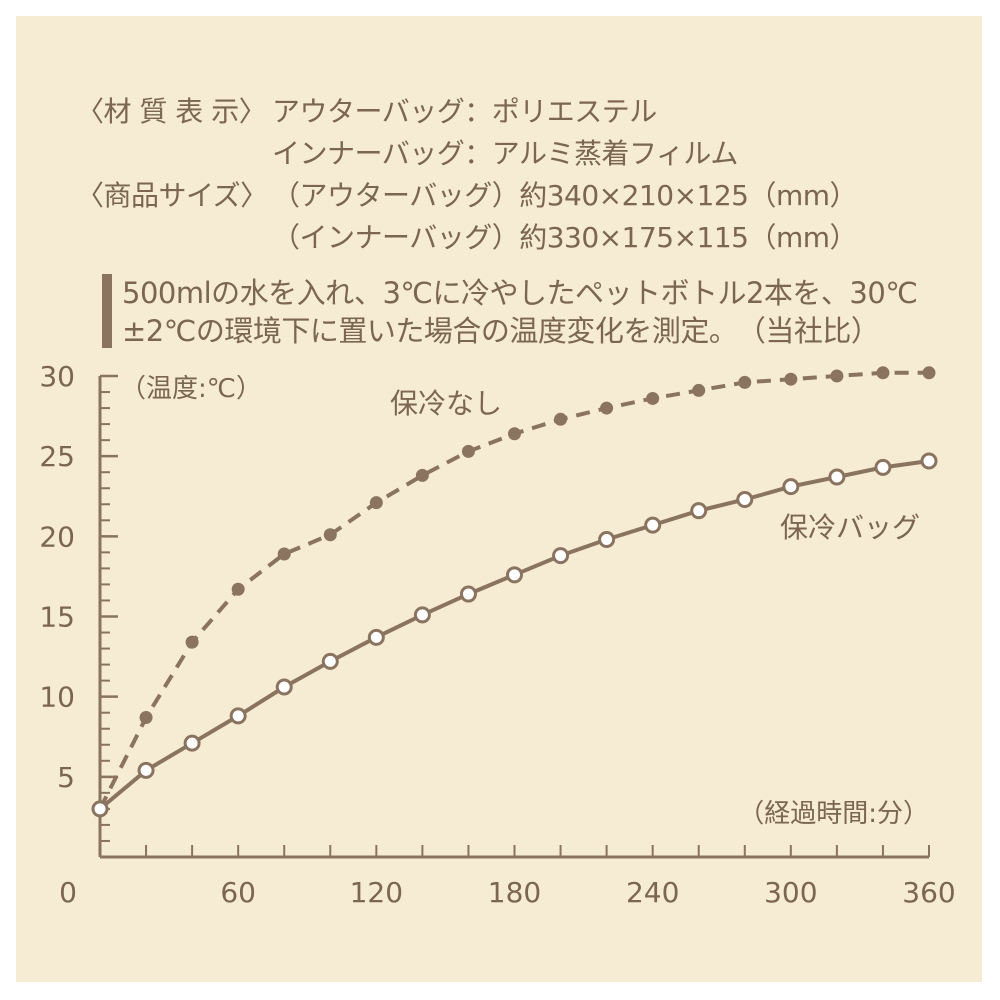 This screenshot has height=1000, width=1000. What do you see at coordinates (790, 892) in the screenshot?
I see `x-tick-label: 300` at bounding box center [790, 892].